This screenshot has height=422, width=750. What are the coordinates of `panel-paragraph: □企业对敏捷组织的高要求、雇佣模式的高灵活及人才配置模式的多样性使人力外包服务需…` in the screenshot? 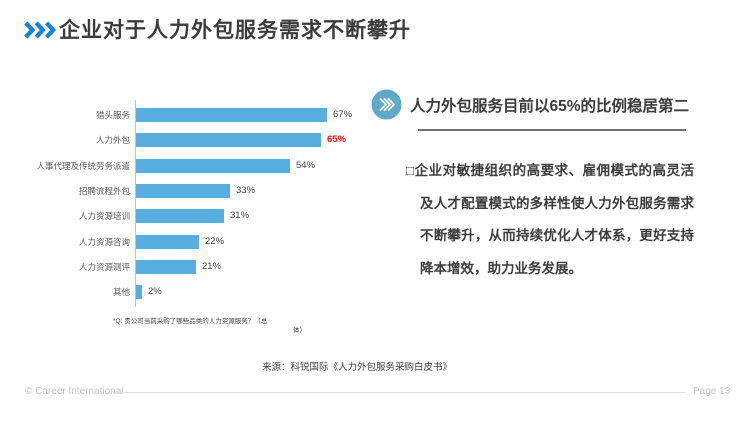 It's located at (550, 220).